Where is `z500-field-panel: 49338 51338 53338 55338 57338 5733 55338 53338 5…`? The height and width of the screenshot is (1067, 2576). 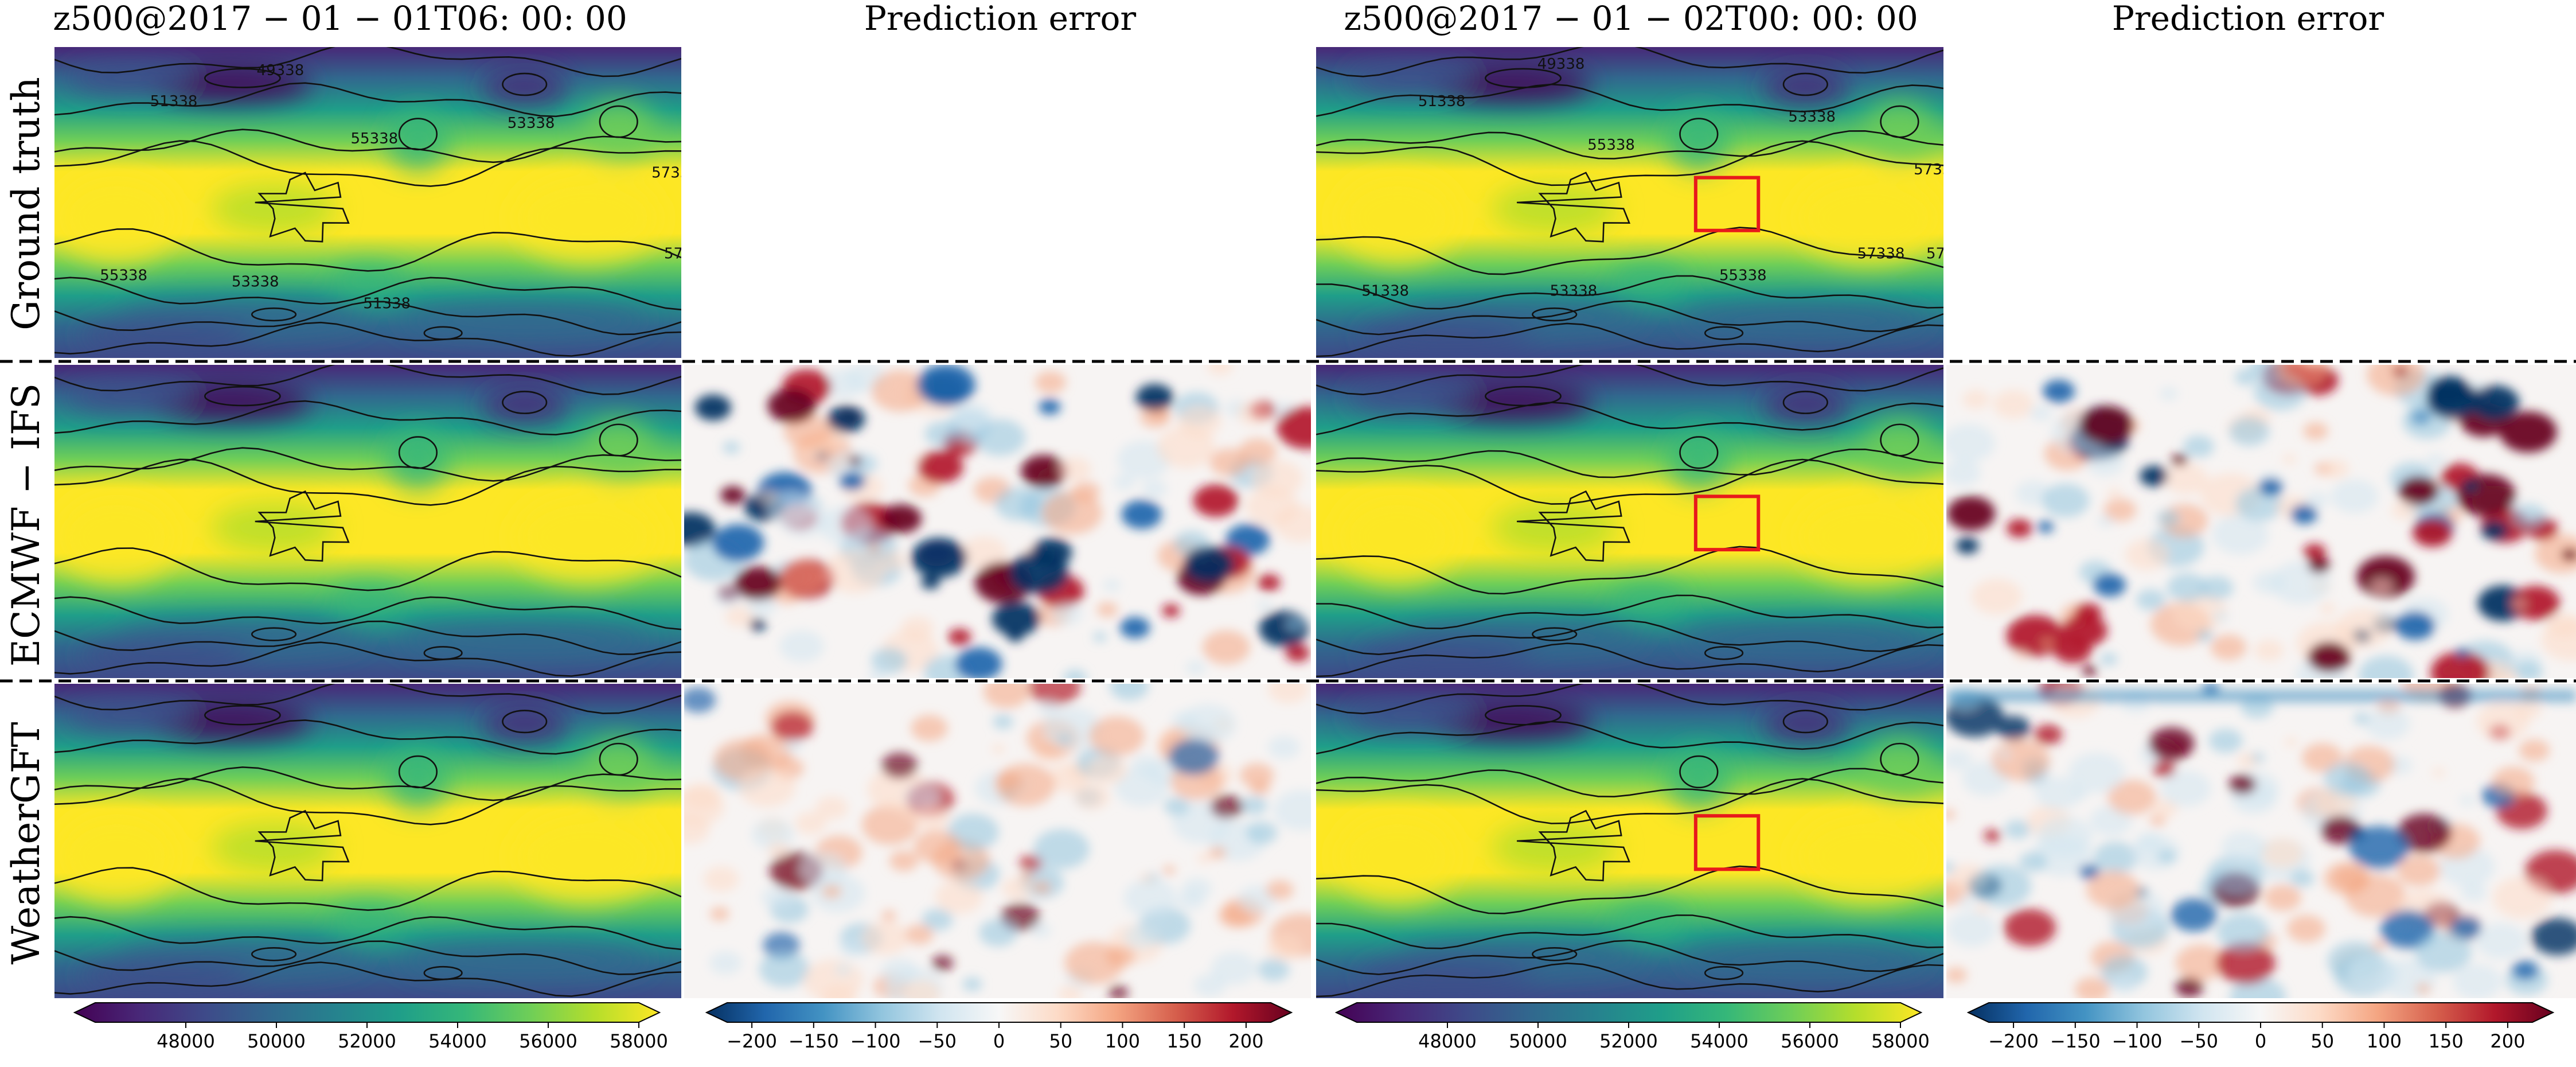 z500-field-panel: 49338 51338 53338 55338 57338 5733 55338 53338 5… is located at coordinates (378, 202).